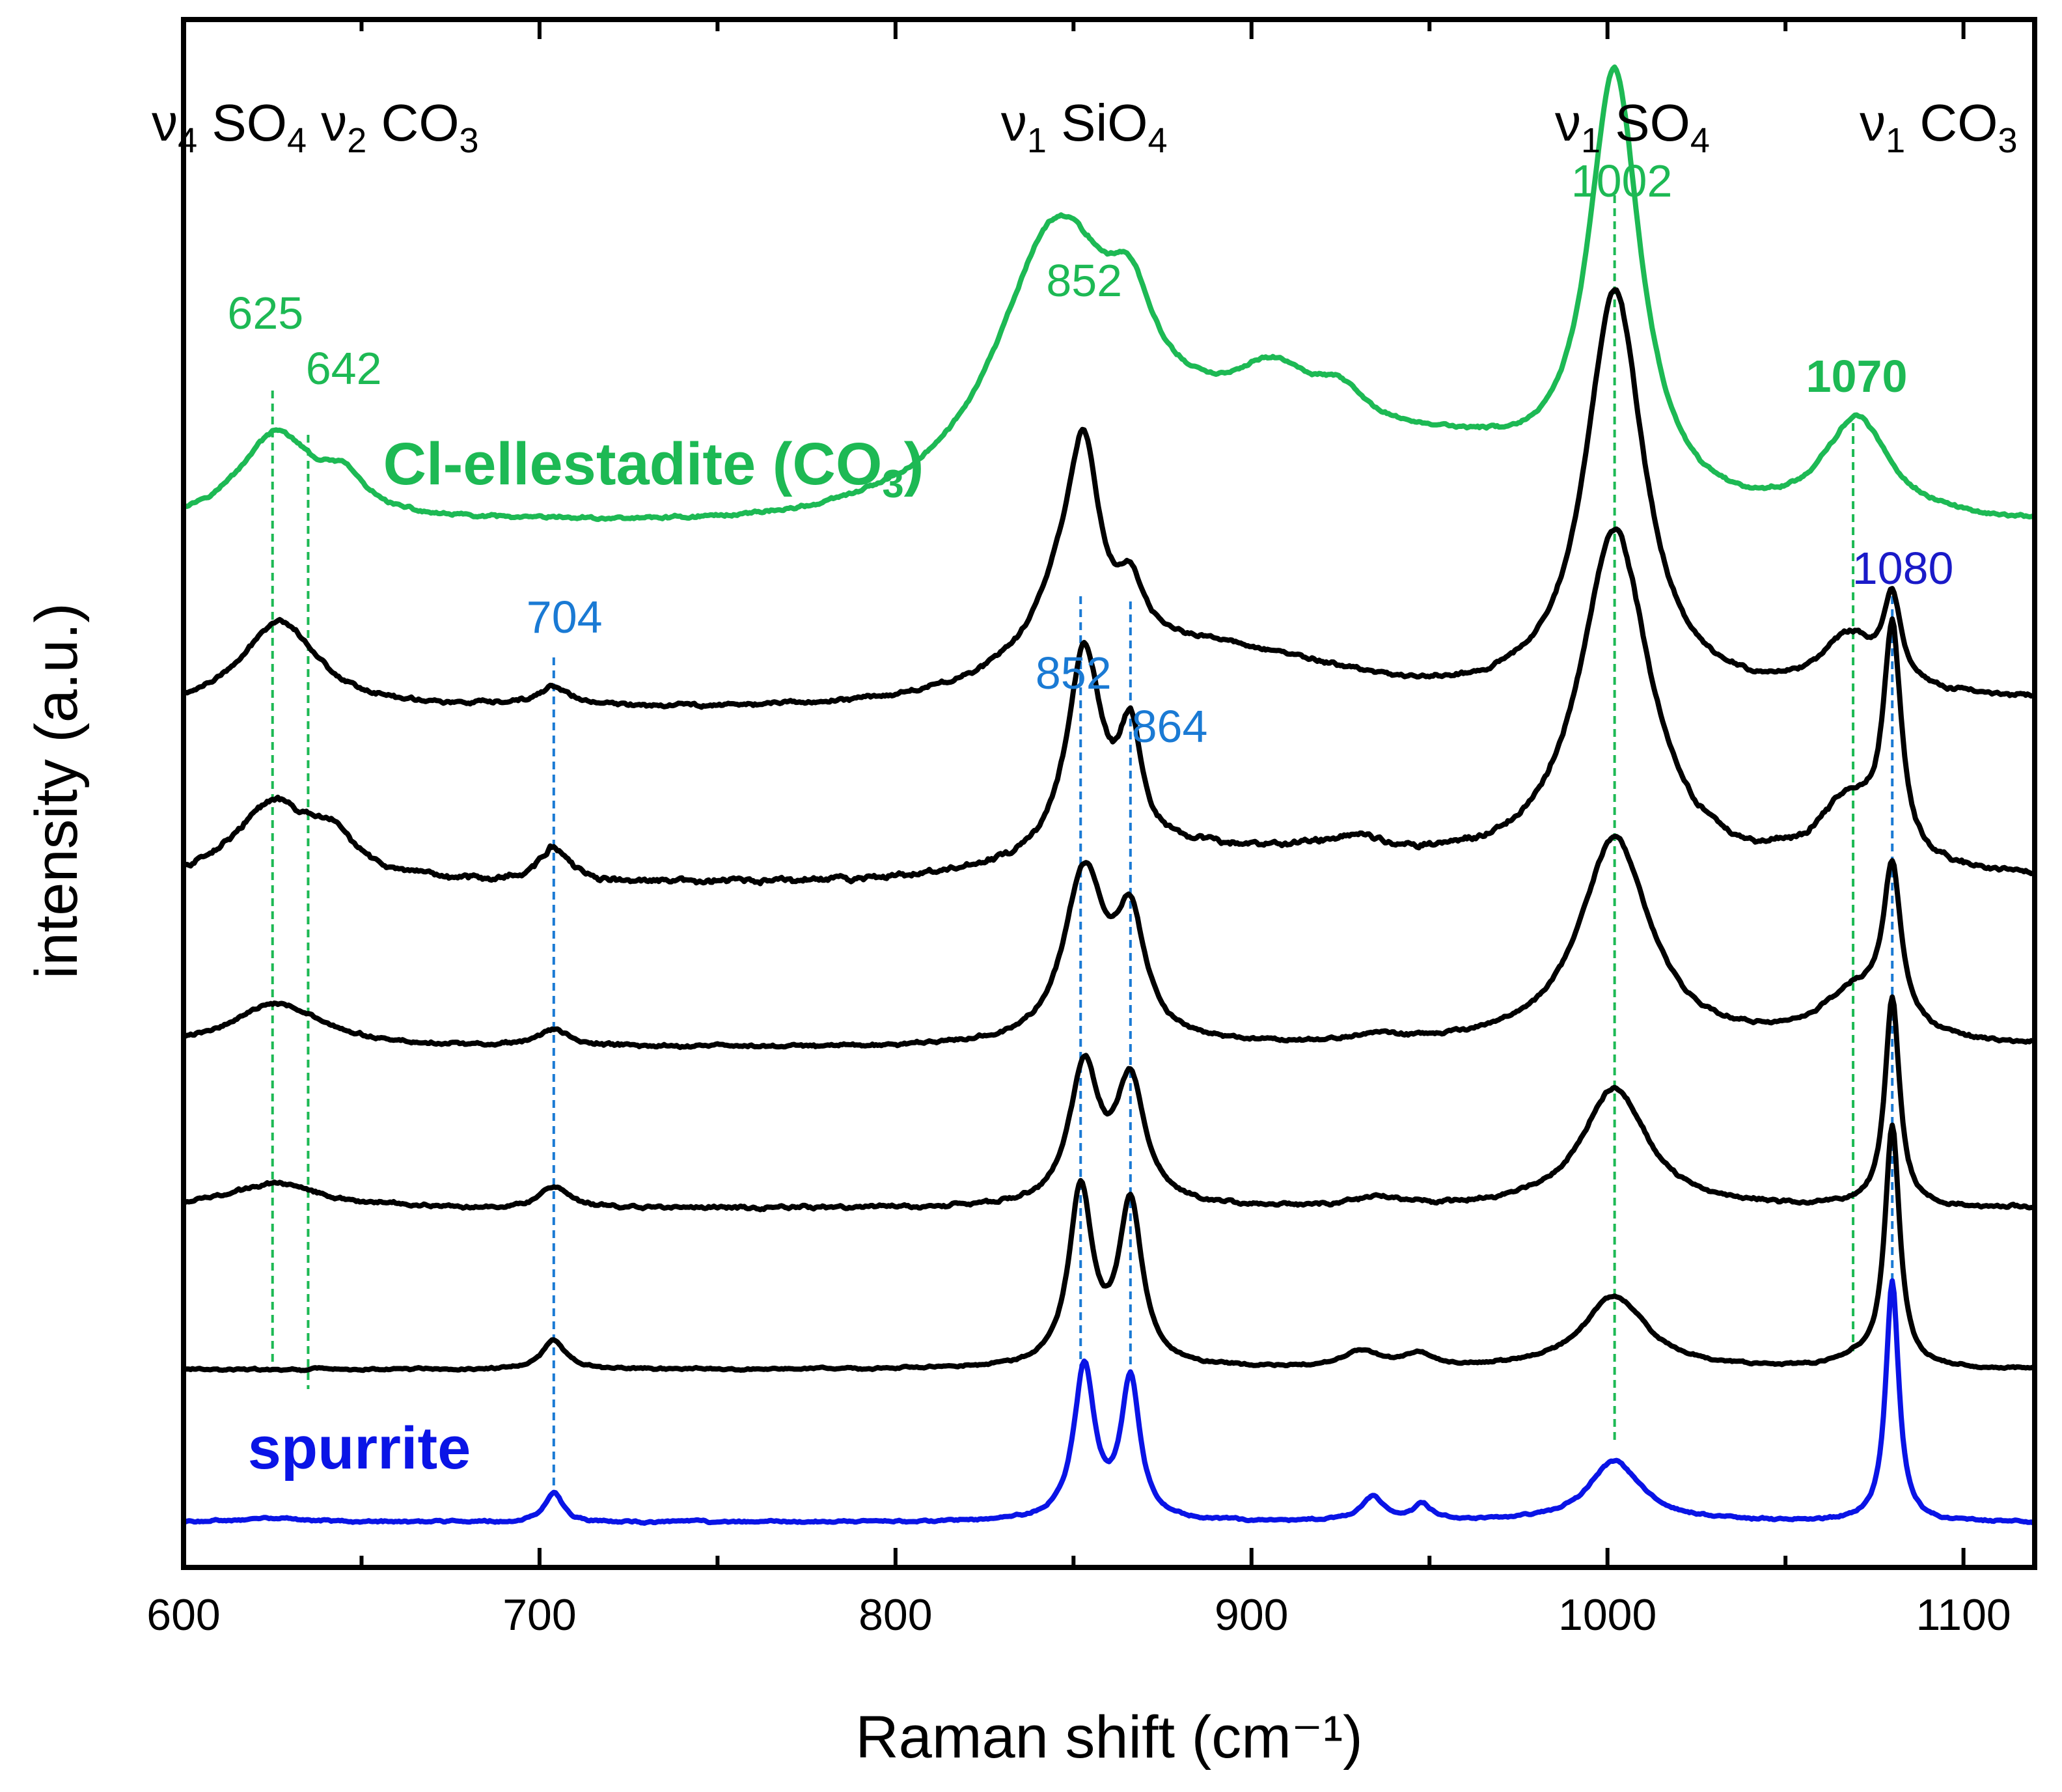 The image size is (2062, 1792). Describe the element at coordinates (1251, 1615) in the screenshot. I see `x-tick-label: 900` at that location.